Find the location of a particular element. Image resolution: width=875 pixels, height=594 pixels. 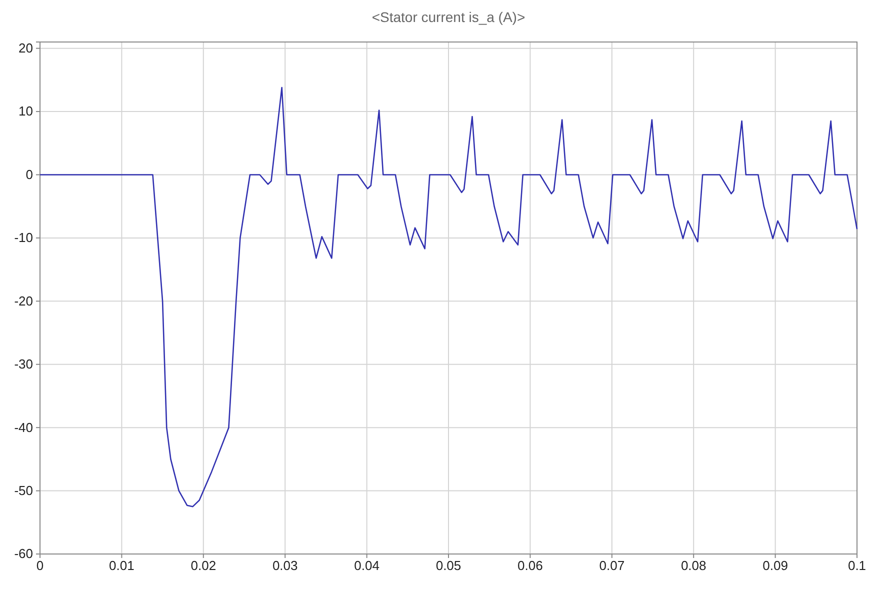

y-tick-label: -20 is located at coordinates (23, 300).